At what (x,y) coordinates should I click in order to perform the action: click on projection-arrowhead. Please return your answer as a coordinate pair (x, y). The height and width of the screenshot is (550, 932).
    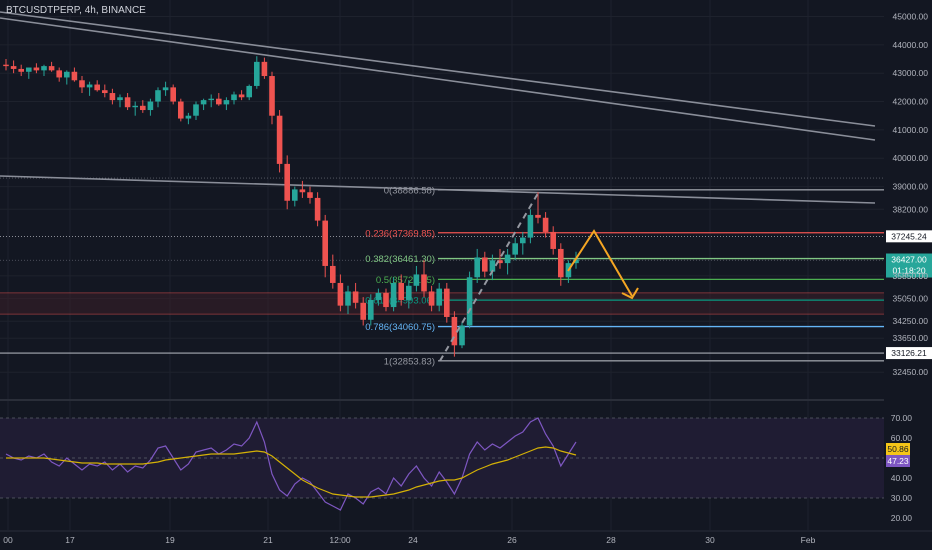
    Looking at the image, I should click on (630, 293).